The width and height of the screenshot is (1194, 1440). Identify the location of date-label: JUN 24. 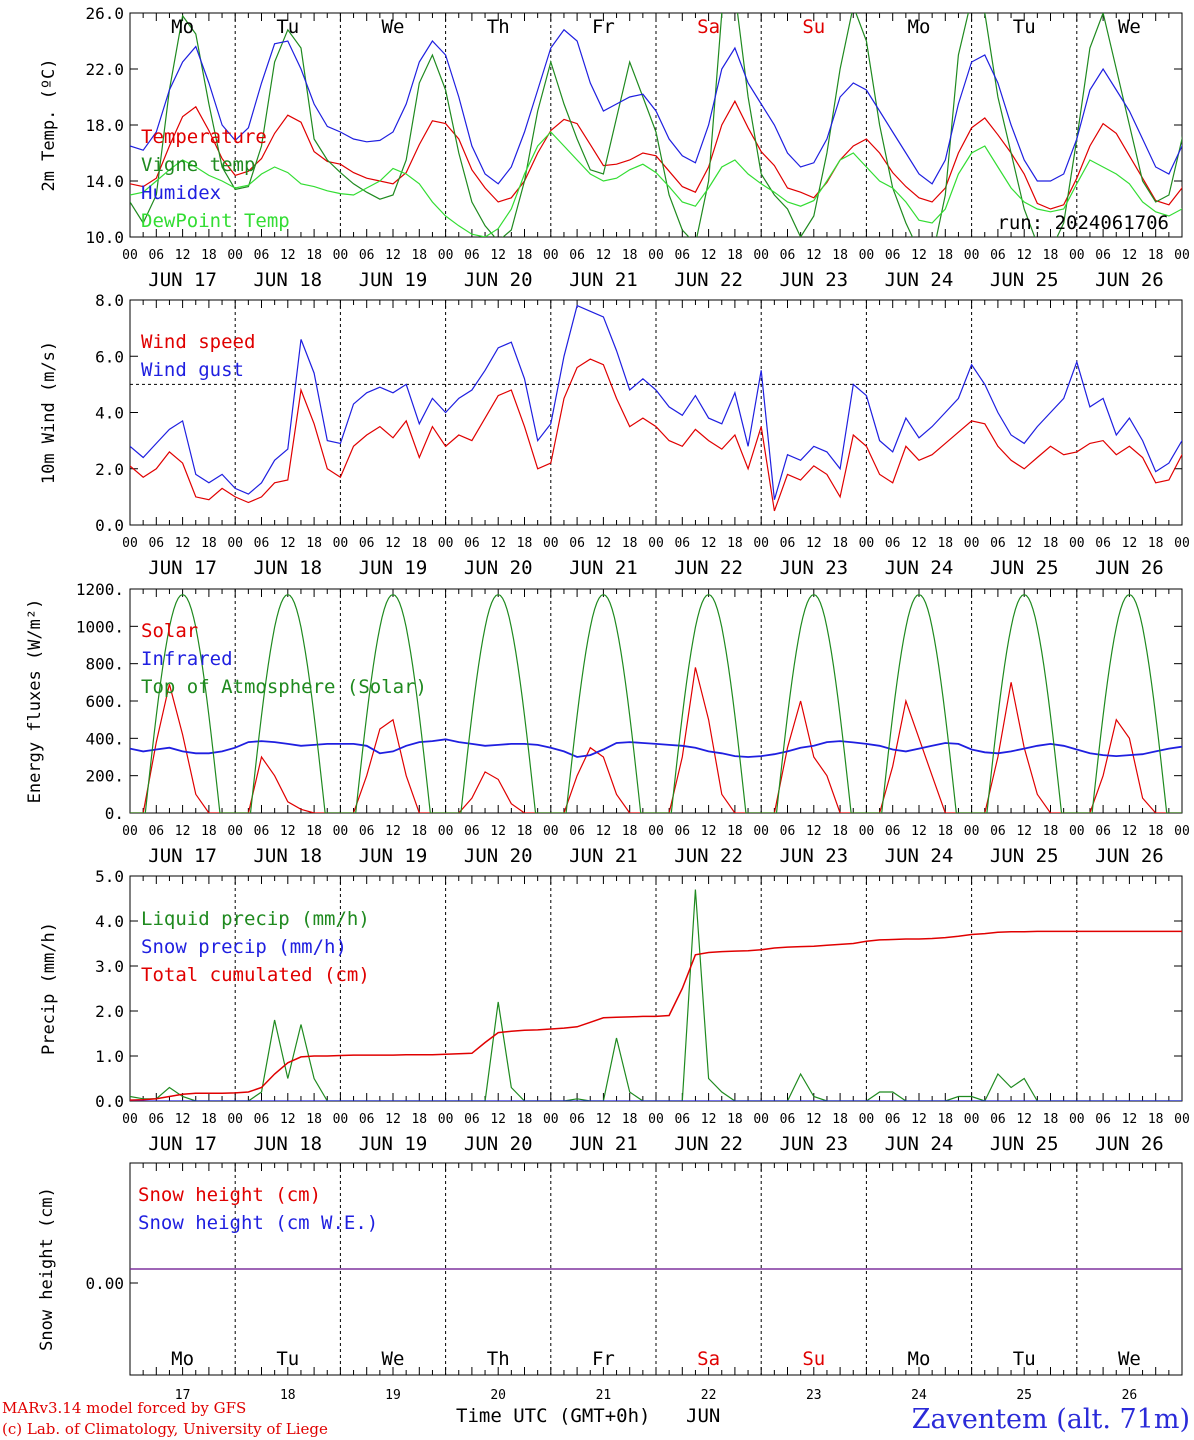
(919, 1144).